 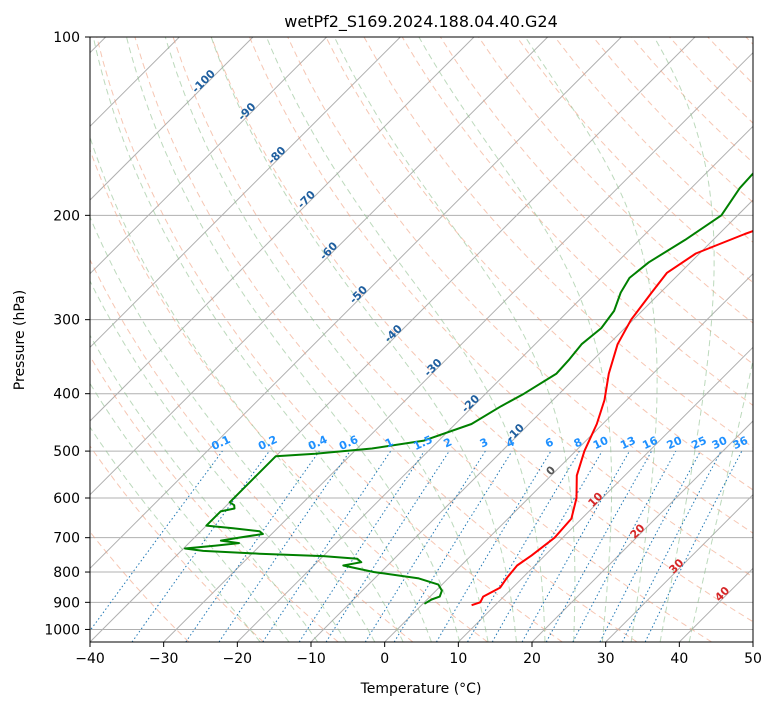 I want to click on x-axis-label: Temperature (°C), so click(x=421, y=689).